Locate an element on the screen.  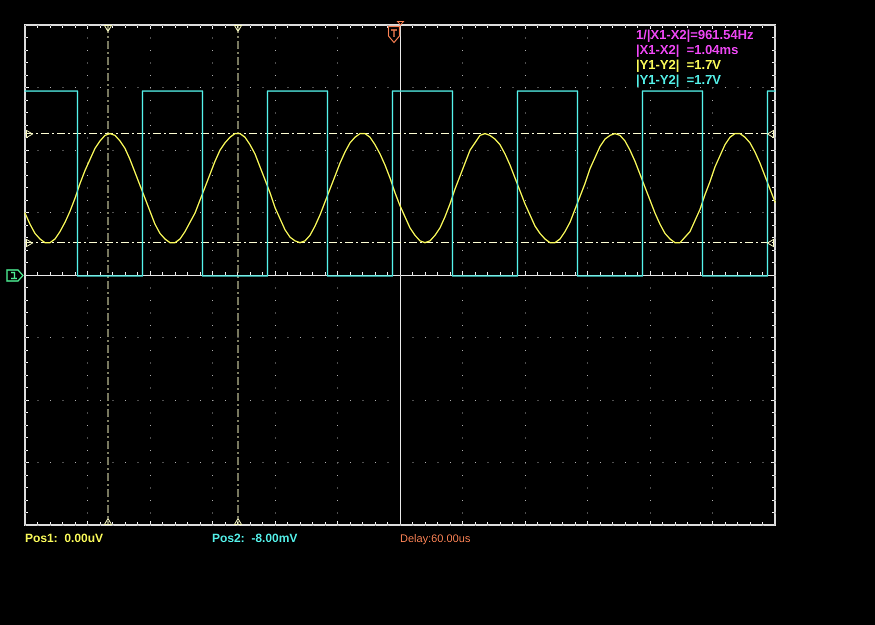
text: |X1-X2| =1.04ms is located at coordinates (687, 49).